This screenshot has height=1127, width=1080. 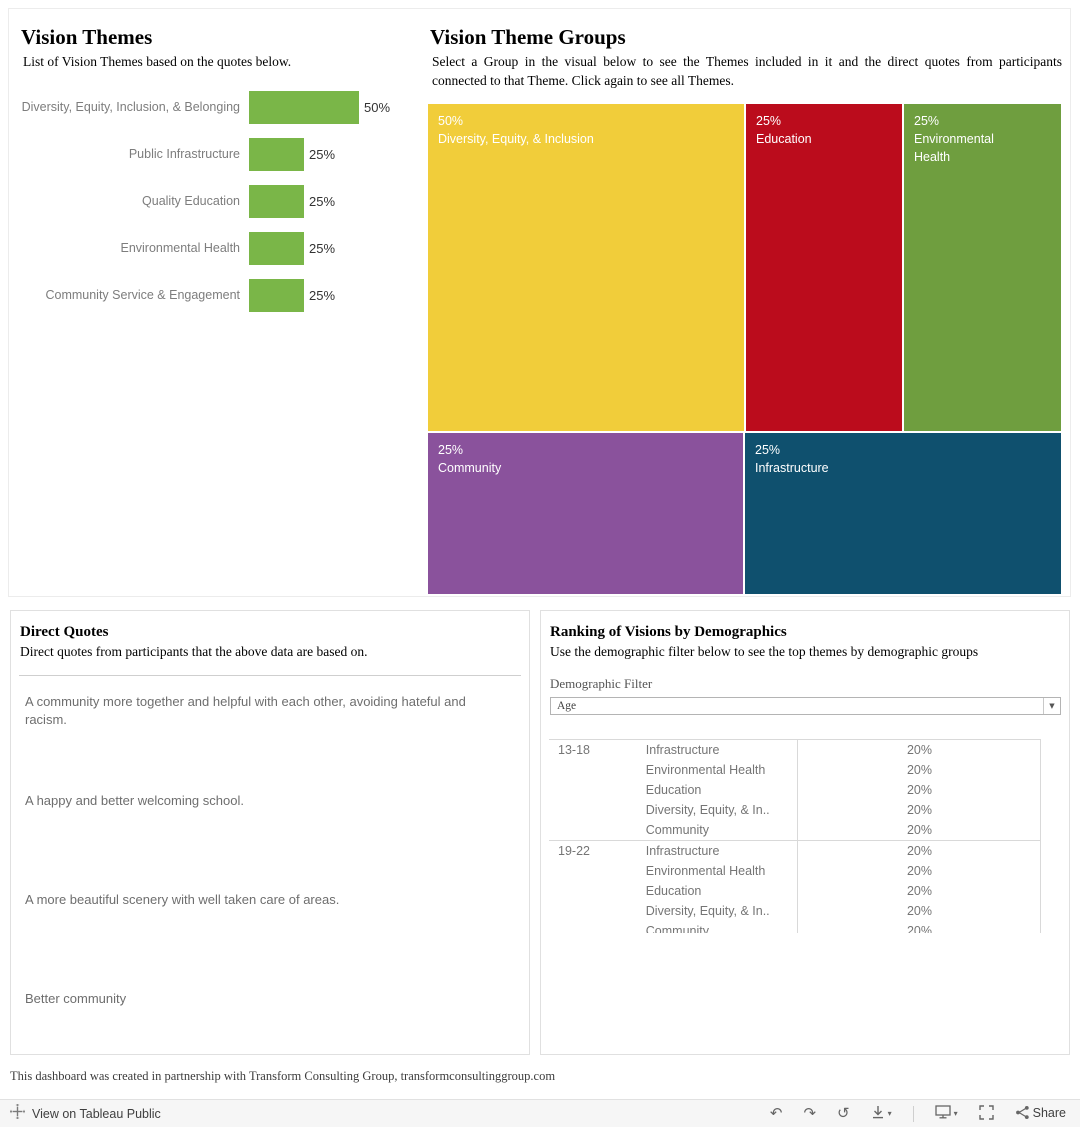 What do you see at coordinates (76, 998) in the screenshot?
I see `quote-item: Better community` at bounding box center [76, 998].